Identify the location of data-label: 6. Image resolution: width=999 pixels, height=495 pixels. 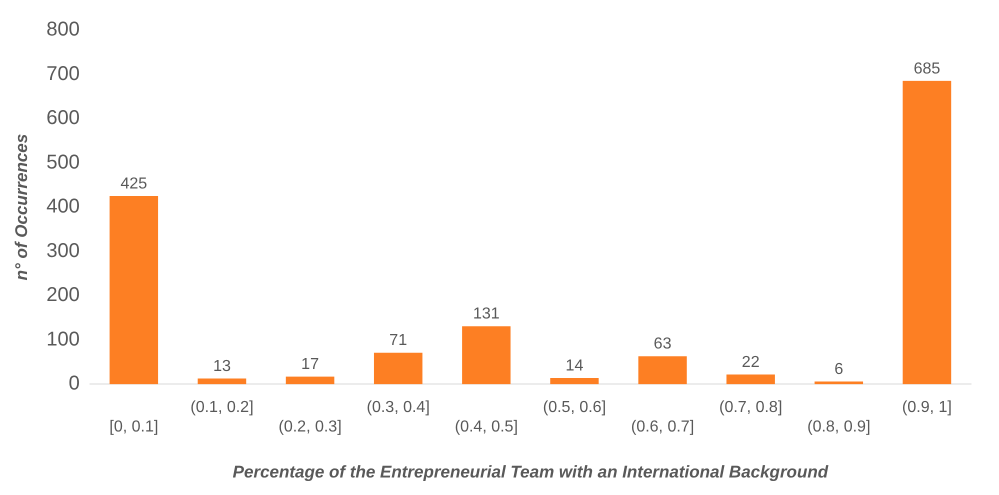
(839, 369).